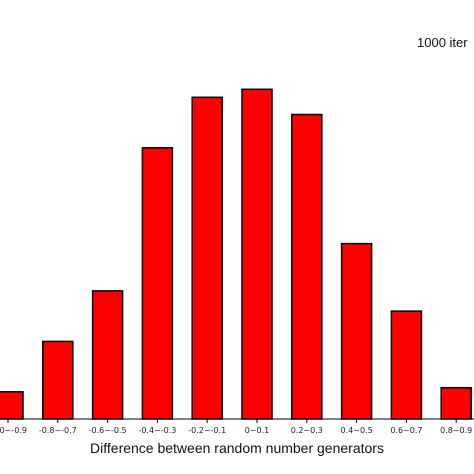  Describe the element at coordinates (157, 430) in the screenshot. I see `x-tick-label-3: -0.4~-0.3` at that location.